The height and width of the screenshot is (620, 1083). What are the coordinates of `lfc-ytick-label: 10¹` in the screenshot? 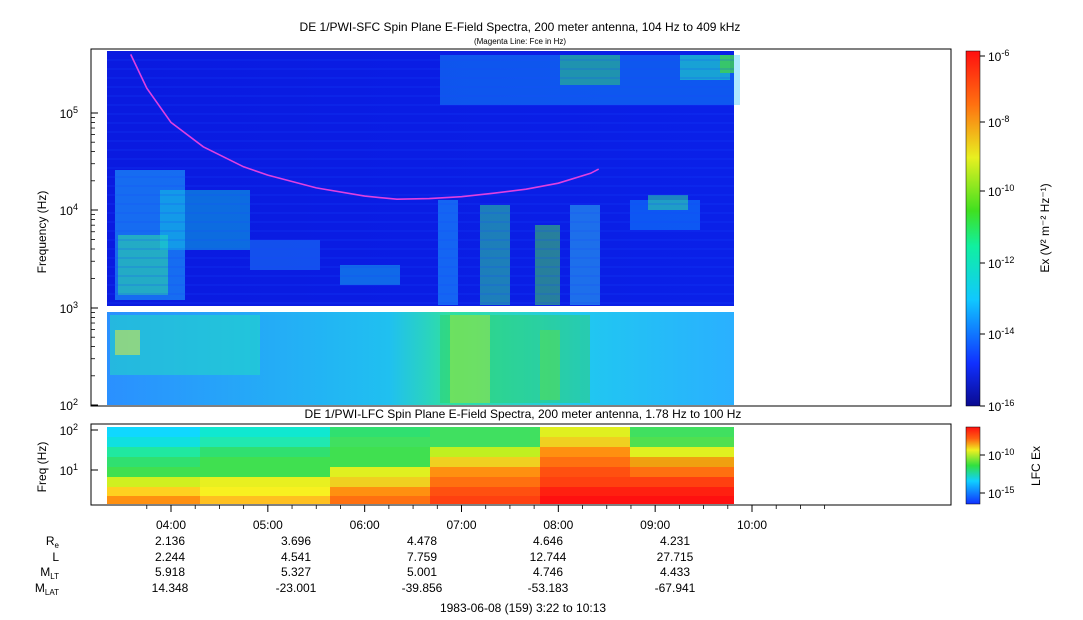 It's located at (69, 470).